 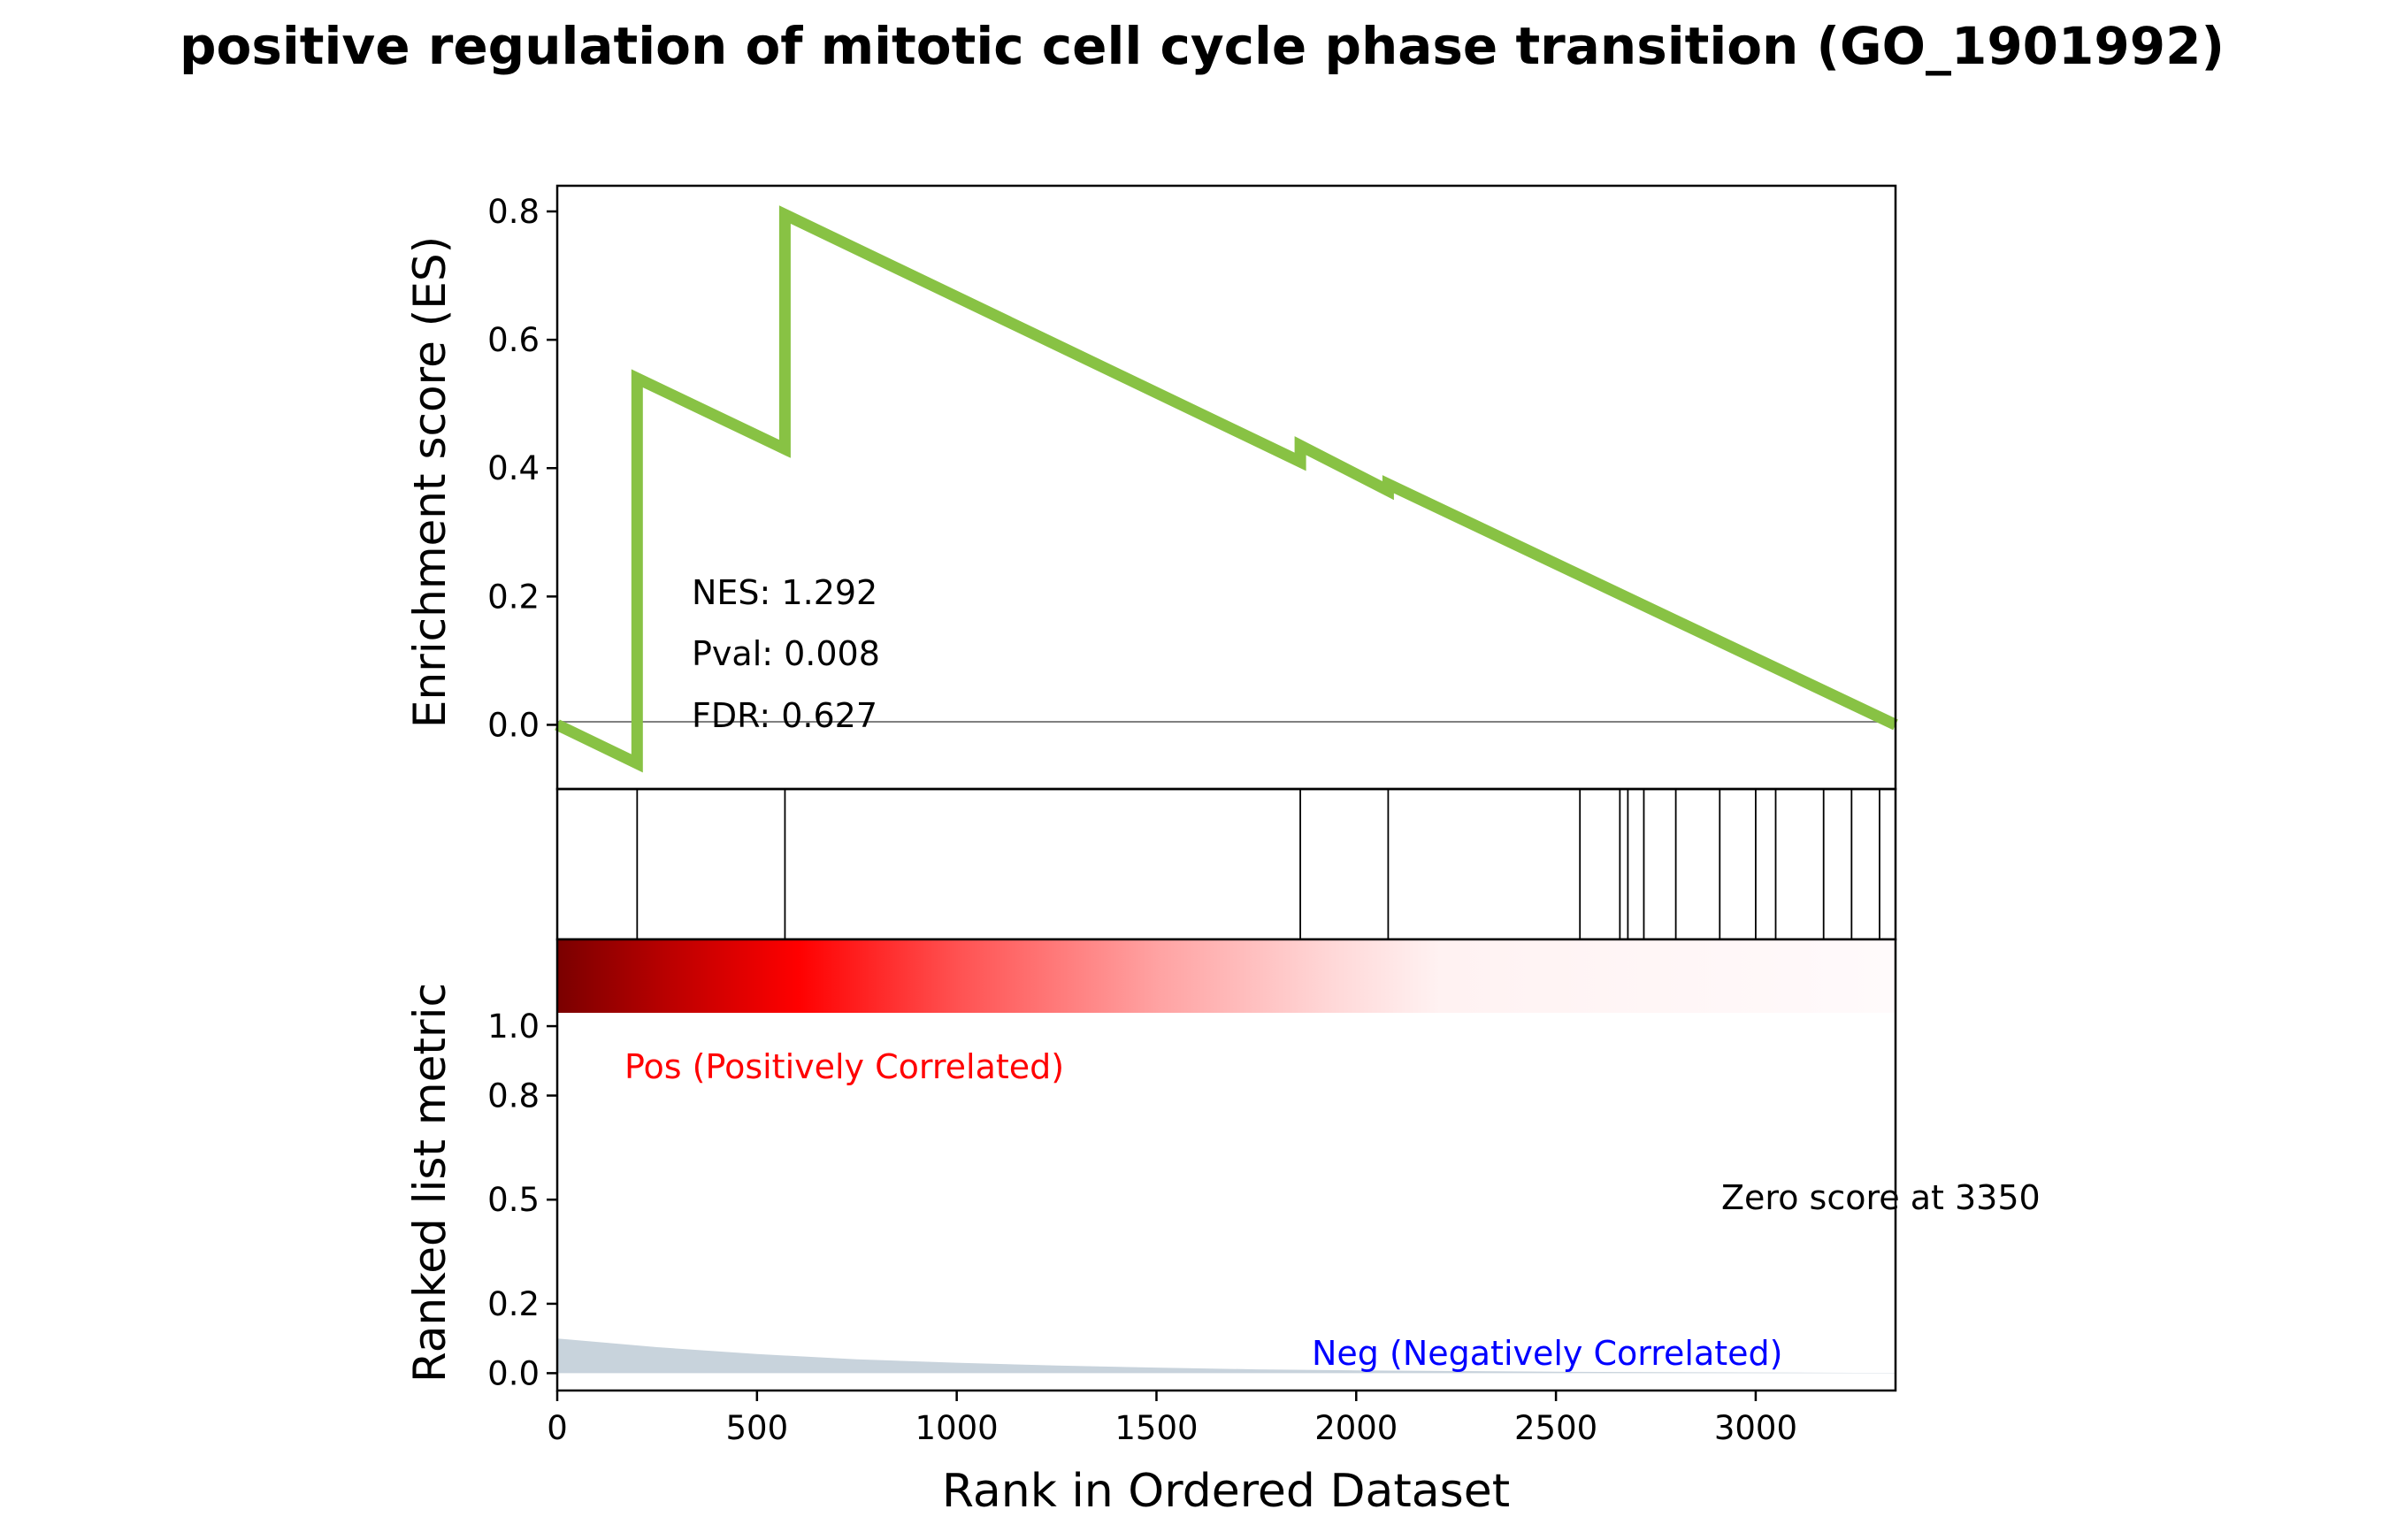 I want to click on es-y-tick-label: 0.0, so click(x=513, y=725).